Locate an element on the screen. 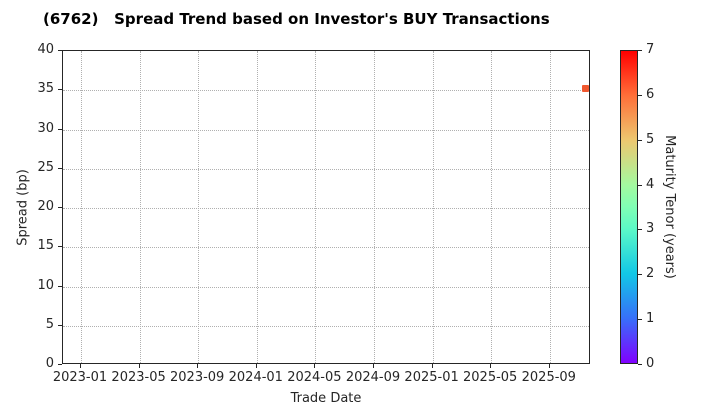 This screenshot has width=720, height=420. y-tick-label: 15 is located at coordinates (45, 246).